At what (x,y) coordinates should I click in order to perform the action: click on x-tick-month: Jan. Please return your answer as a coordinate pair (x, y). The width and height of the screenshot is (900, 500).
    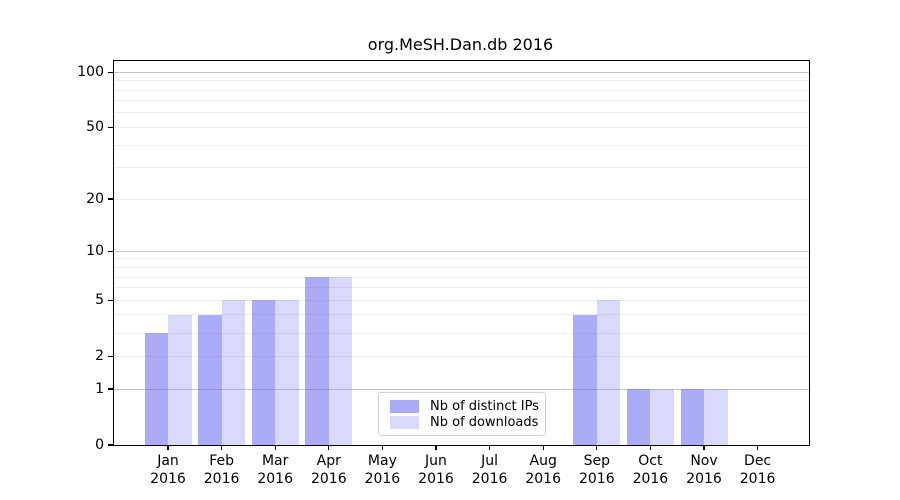
    Looking at the image, I should click on (168, 461).